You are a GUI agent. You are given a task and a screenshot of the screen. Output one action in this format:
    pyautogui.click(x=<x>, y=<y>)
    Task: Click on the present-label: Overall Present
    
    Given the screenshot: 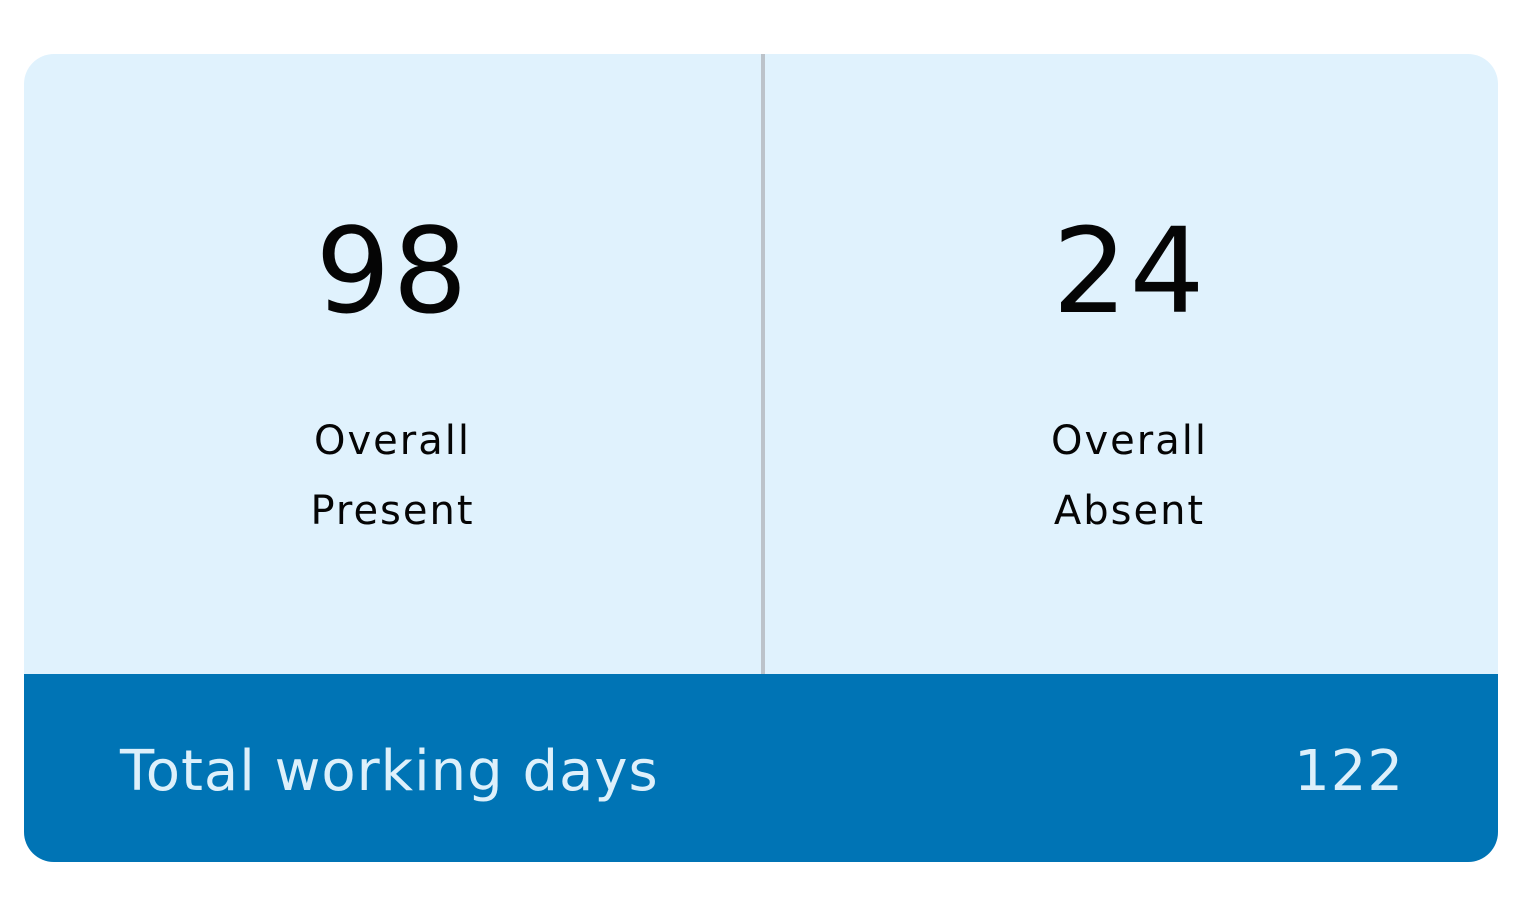 What is the action you would take?
    pyautogui.click(x=392, y=476)
    